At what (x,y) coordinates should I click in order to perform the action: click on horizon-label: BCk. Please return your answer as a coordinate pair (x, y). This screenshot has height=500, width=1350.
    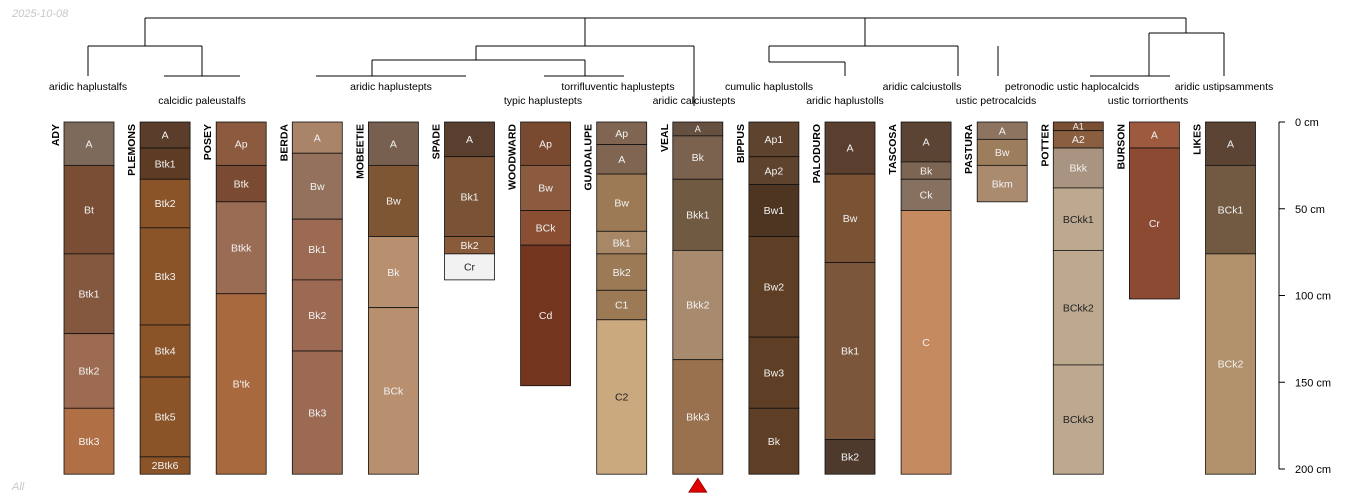
    Looking at the image, I should click on (546, 229).